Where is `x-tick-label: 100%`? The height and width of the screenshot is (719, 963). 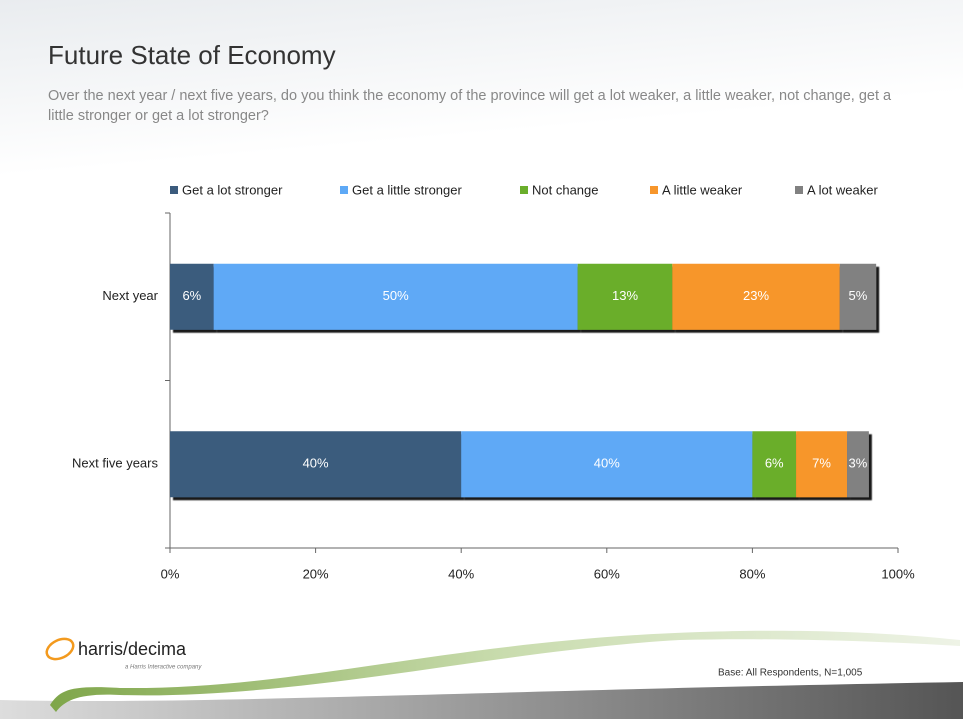 x-tick-label: 100% is located at coordinates (898, 573).